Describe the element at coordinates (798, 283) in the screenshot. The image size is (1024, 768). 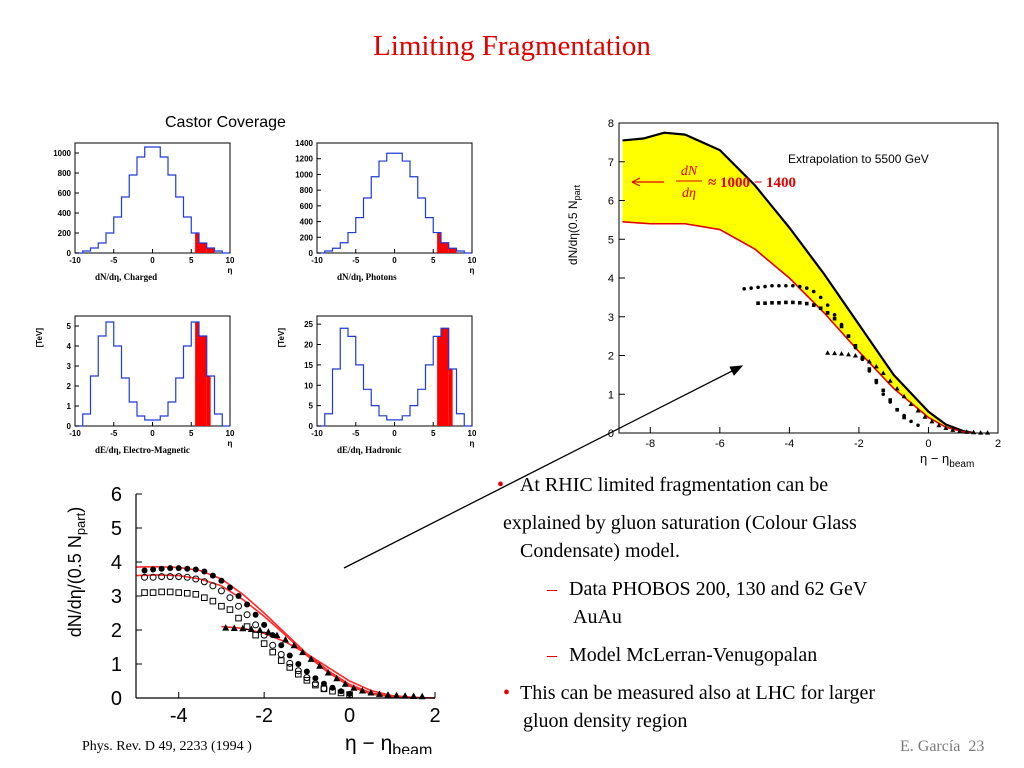
I see `upper-bound-line` at that location.